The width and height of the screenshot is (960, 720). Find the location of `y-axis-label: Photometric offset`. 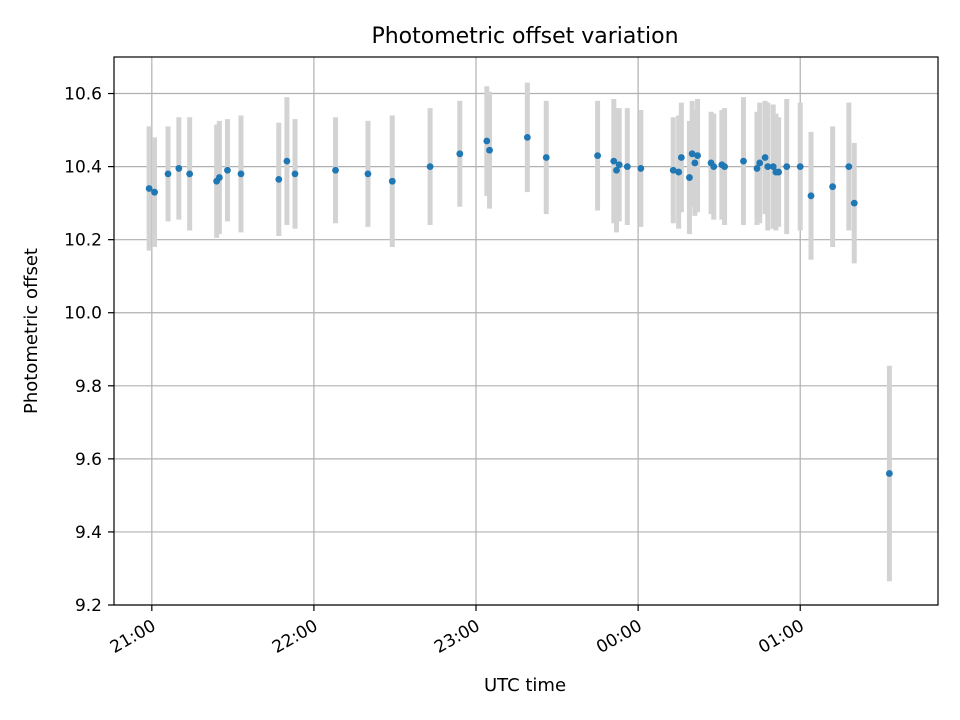

y-axis-label: Photometric offset is located at coordinates (31, 331).